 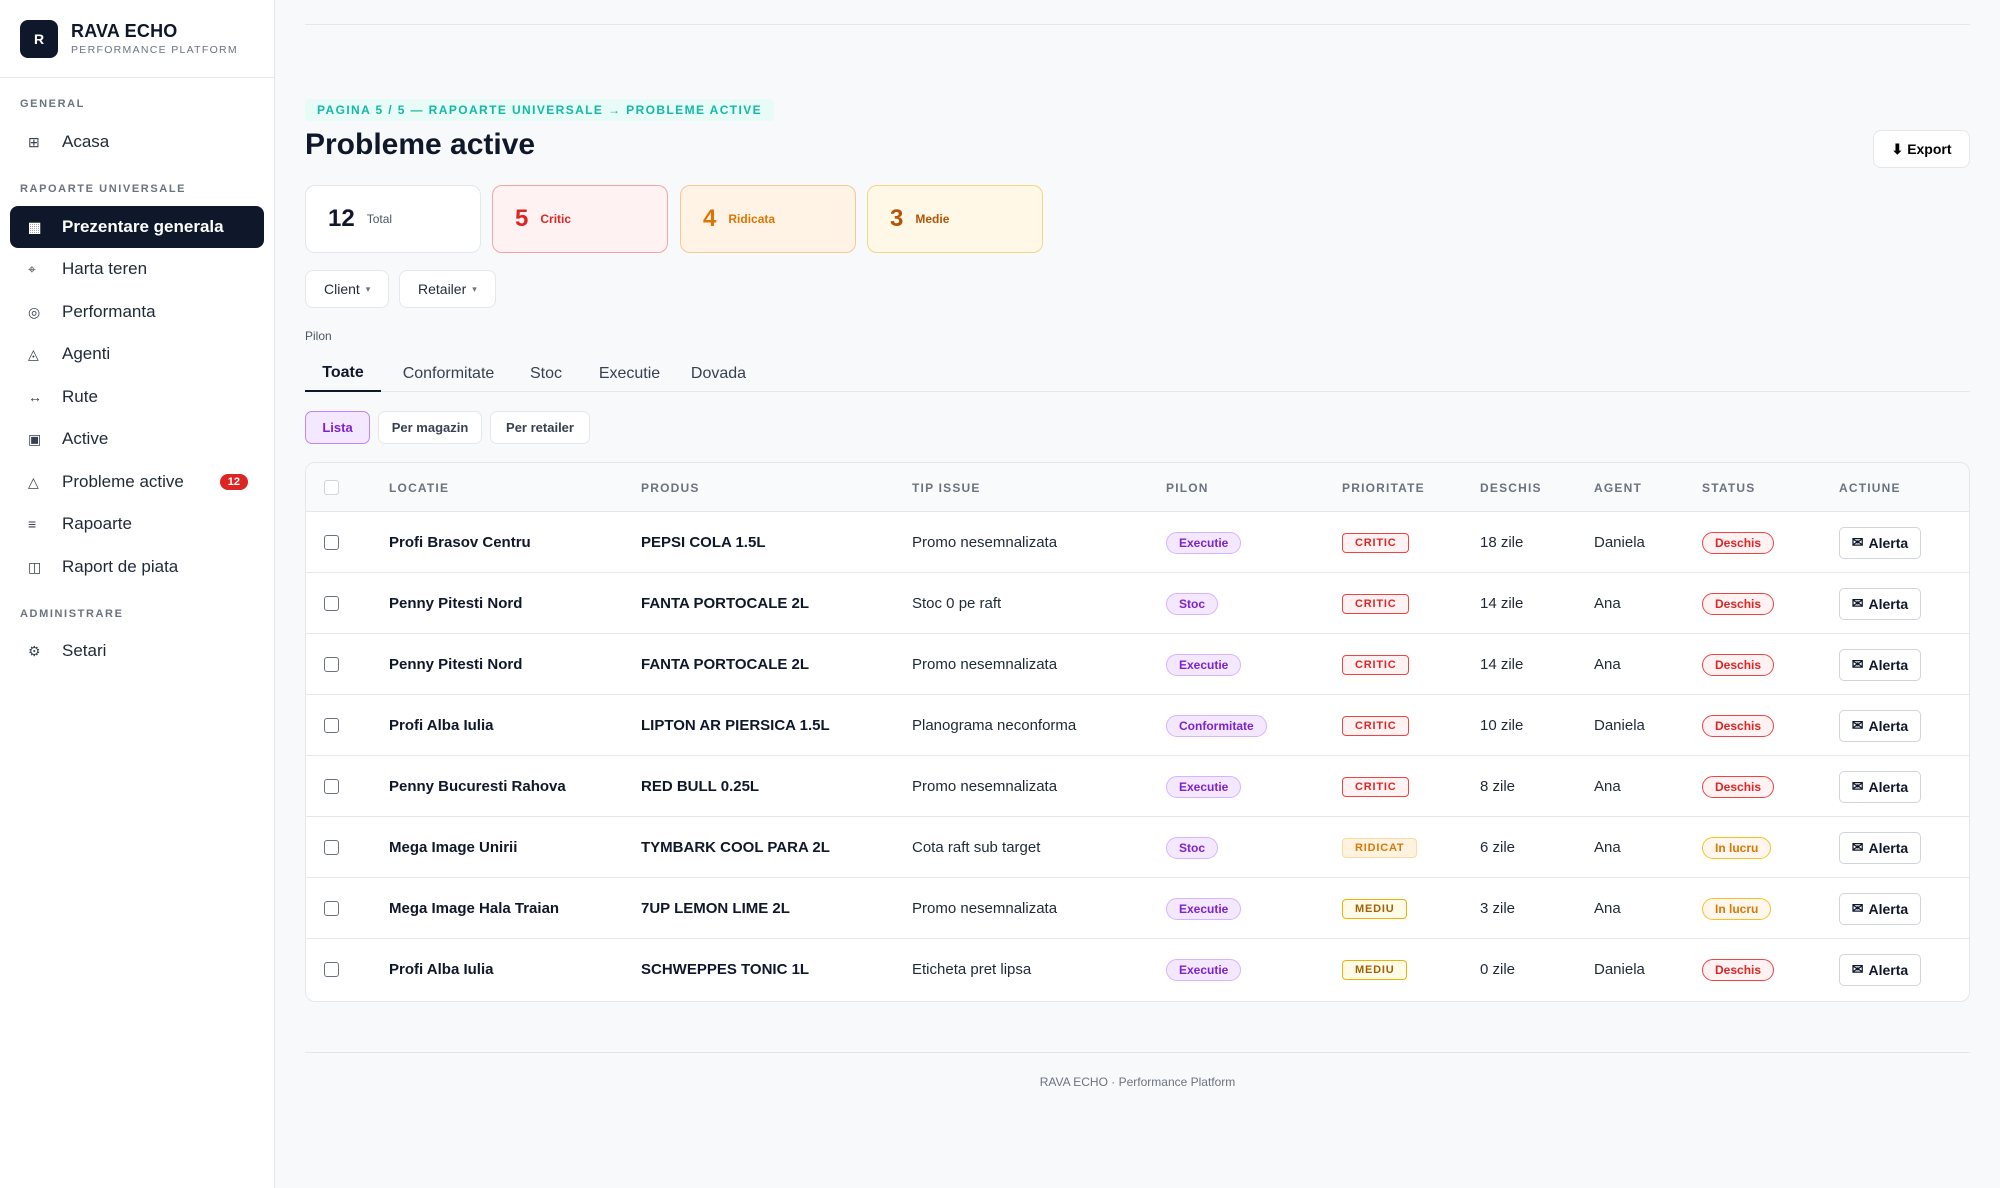 What do you see at coordinates (1383, 487) in the screenshot?
I see `column-header-prioritate: PRIORITATE` at bounding box center [1383, 487].